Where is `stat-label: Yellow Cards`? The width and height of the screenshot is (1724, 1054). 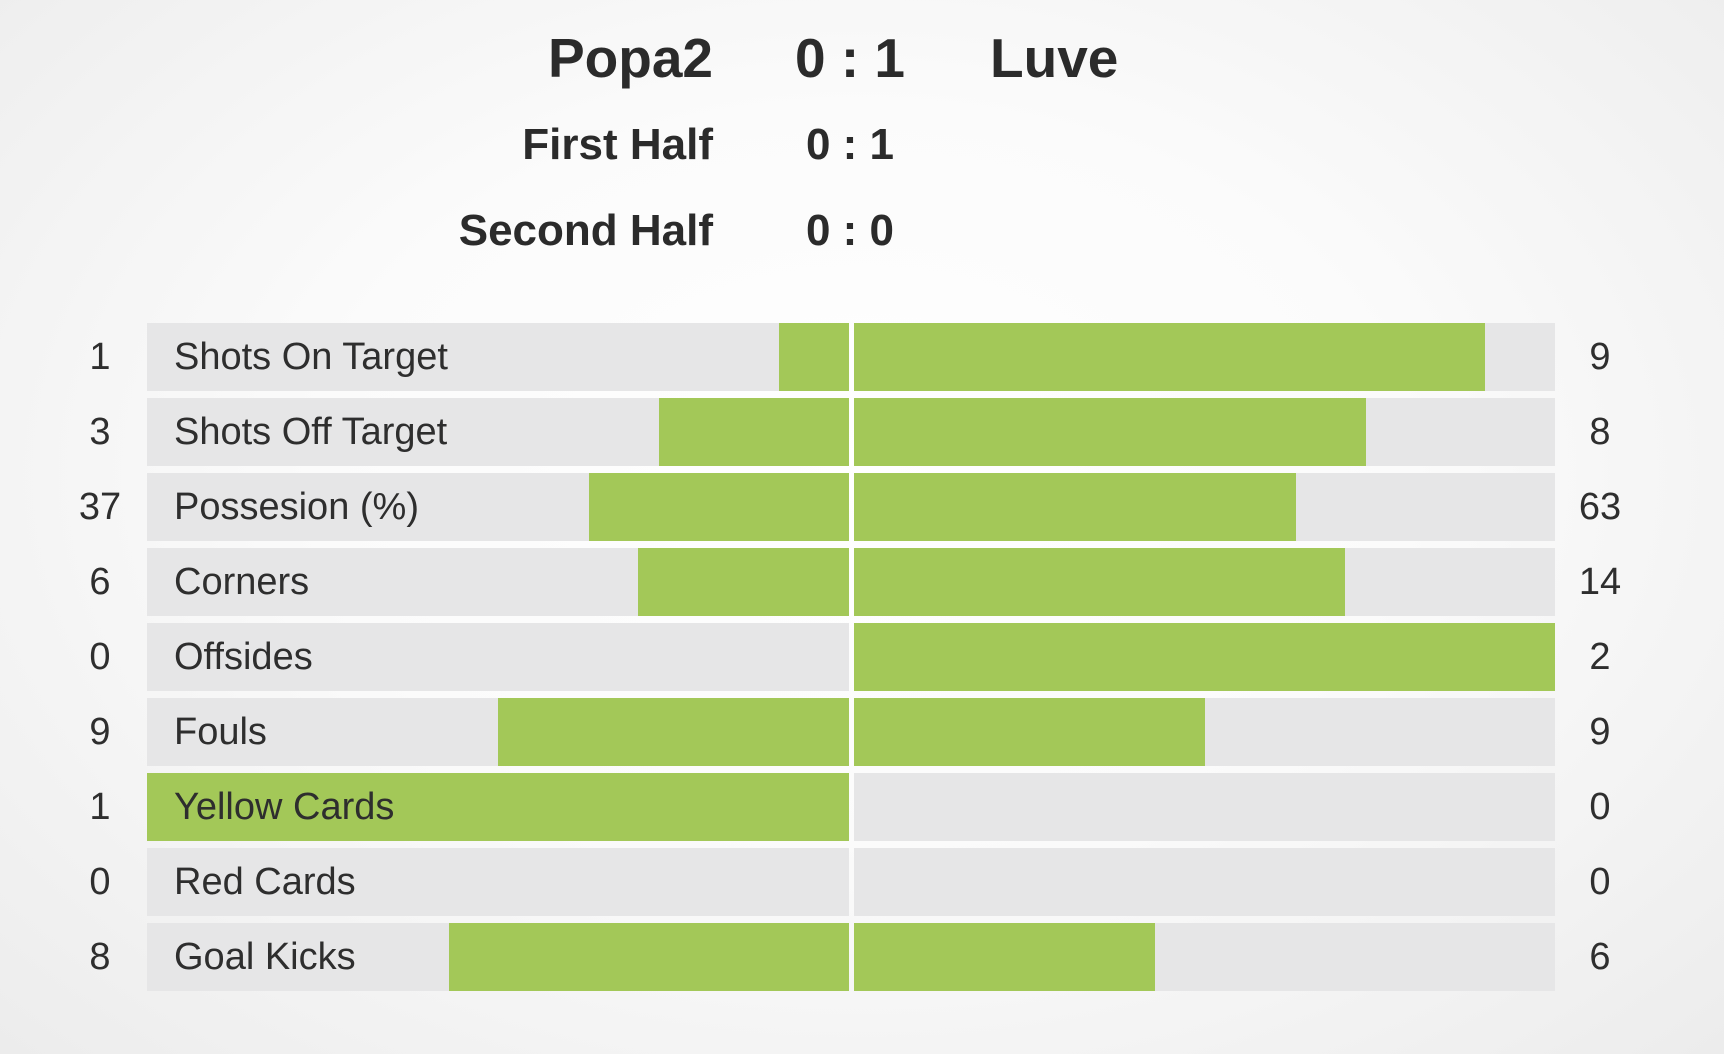
stat-label: Yellow Cards is located at coordinates (284, 807).